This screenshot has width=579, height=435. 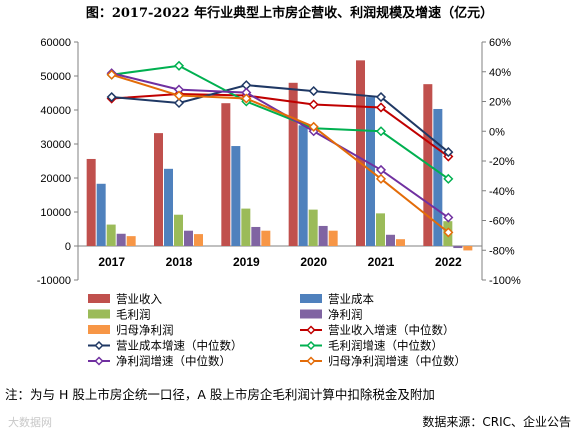 I want to click on x-tick-label: 2022, so click(x=448, y=262).